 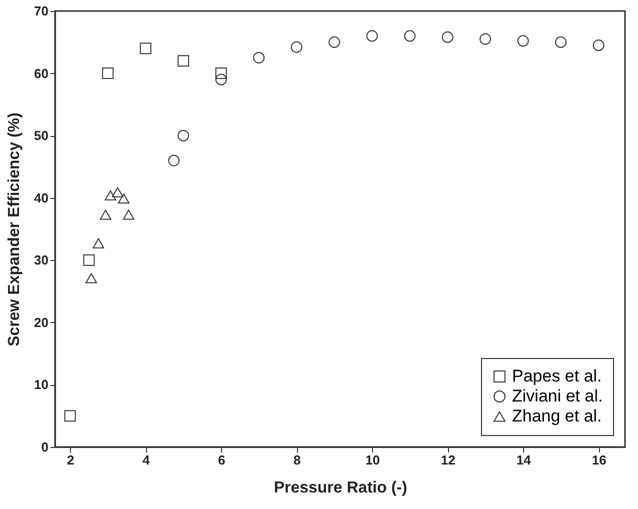 What do you see at coordinates (41, 260) in the screenshot?
I see `y-tick-label: 30` at bounding box center [41, 260].